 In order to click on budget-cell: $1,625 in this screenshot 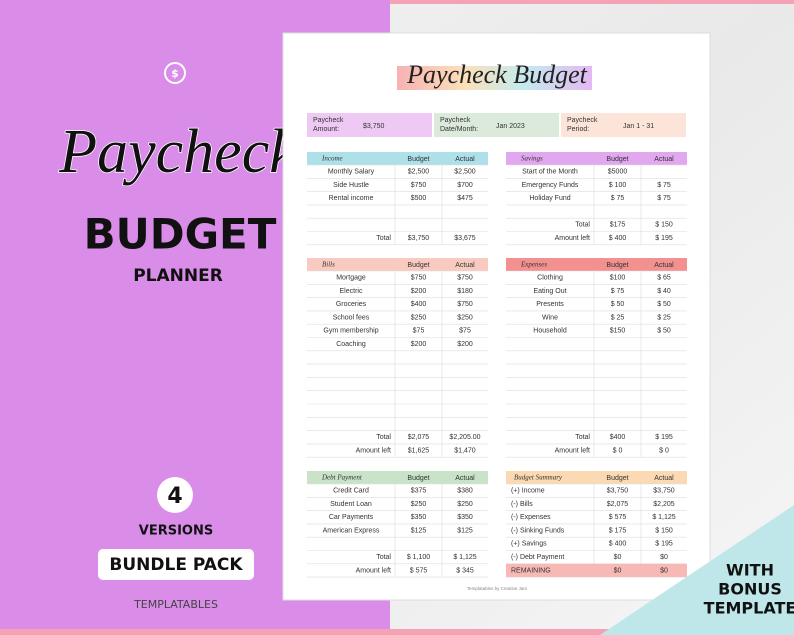, I will do `click(419, 450)`.